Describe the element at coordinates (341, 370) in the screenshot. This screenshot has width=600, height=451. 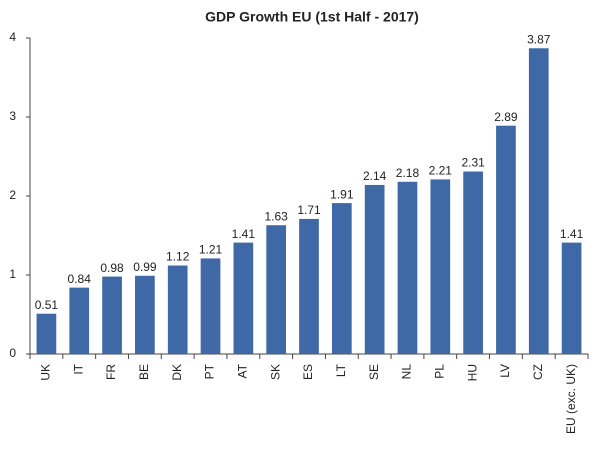
I see `x-tick-label: LT` at that location.